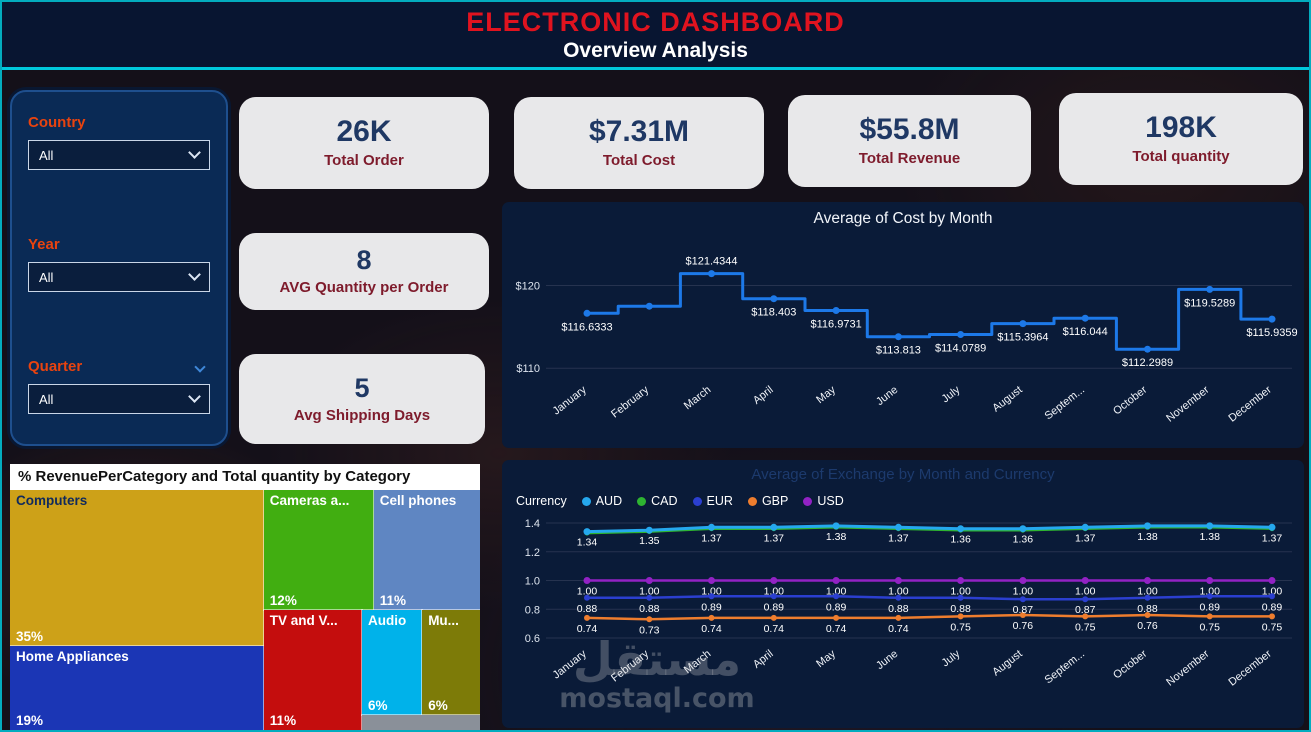 The height and width of the screenshot is (732, 1311). What do you see at coordinates (1209, 537) in the screenshot?
I see `data-label: 1.38` at bounding box center [1209, 537].